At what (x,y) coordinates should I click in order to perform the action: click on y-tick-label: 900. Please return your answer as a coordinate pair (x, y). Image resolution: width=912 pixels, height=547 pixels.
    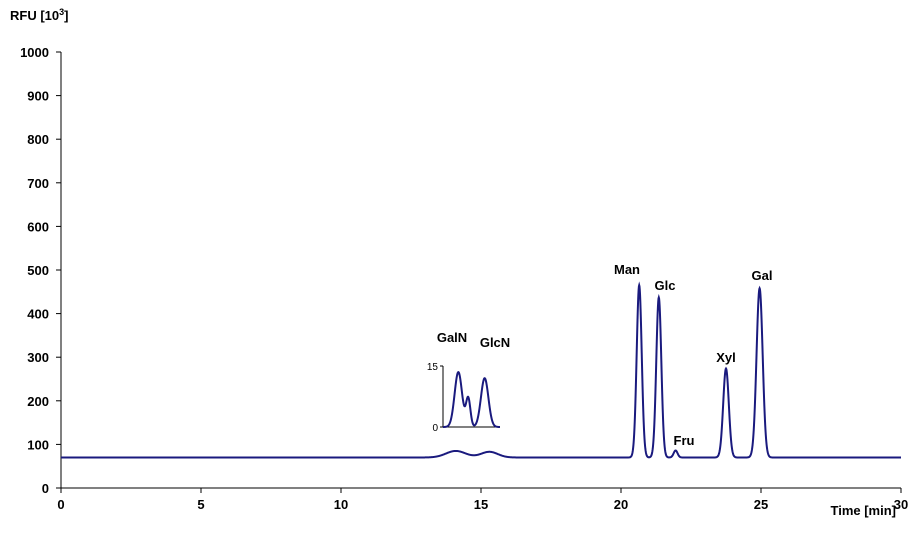
    Looking at the image, I should click on (38, 96).